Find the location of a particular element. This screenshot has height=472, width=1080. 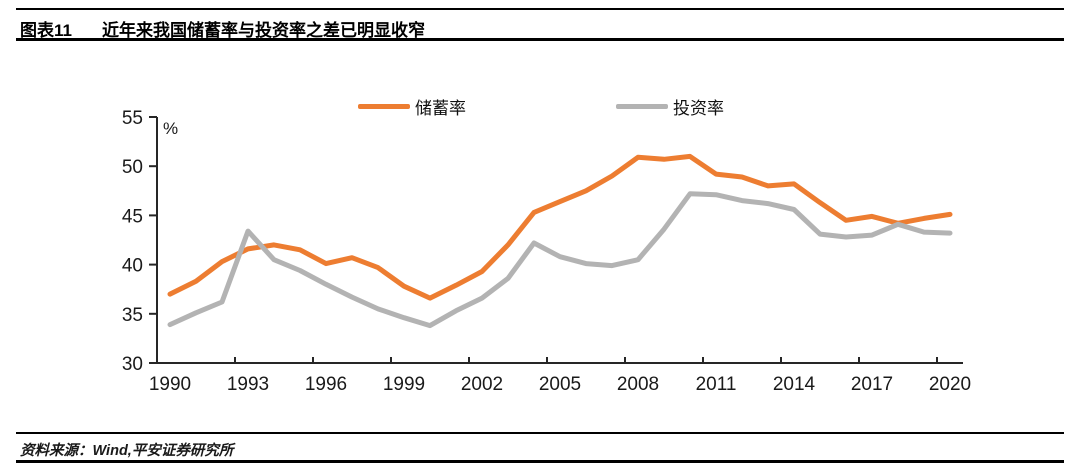

x-tick-label: 1996 is located at coordinates (326, 384).